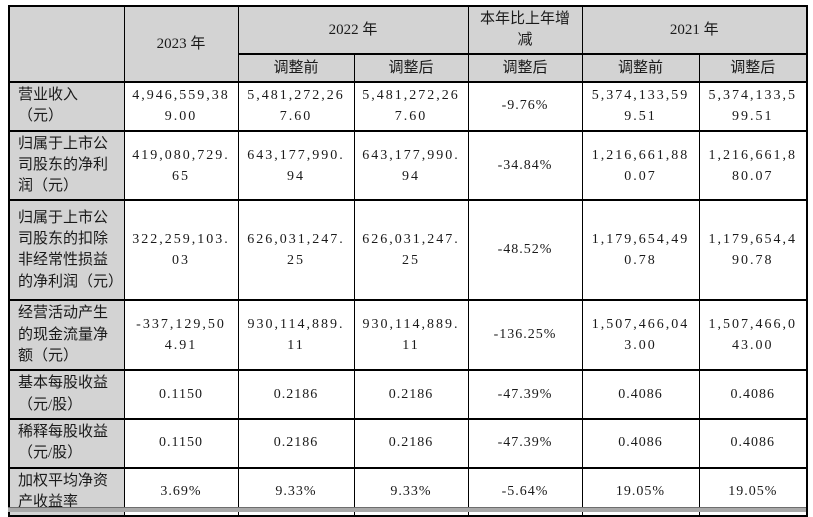 The image size is (813, 517). Describe the element at coordinates (181, 250) in the screenshot. I see `cell-2023: 322,259,103.03` at that location.